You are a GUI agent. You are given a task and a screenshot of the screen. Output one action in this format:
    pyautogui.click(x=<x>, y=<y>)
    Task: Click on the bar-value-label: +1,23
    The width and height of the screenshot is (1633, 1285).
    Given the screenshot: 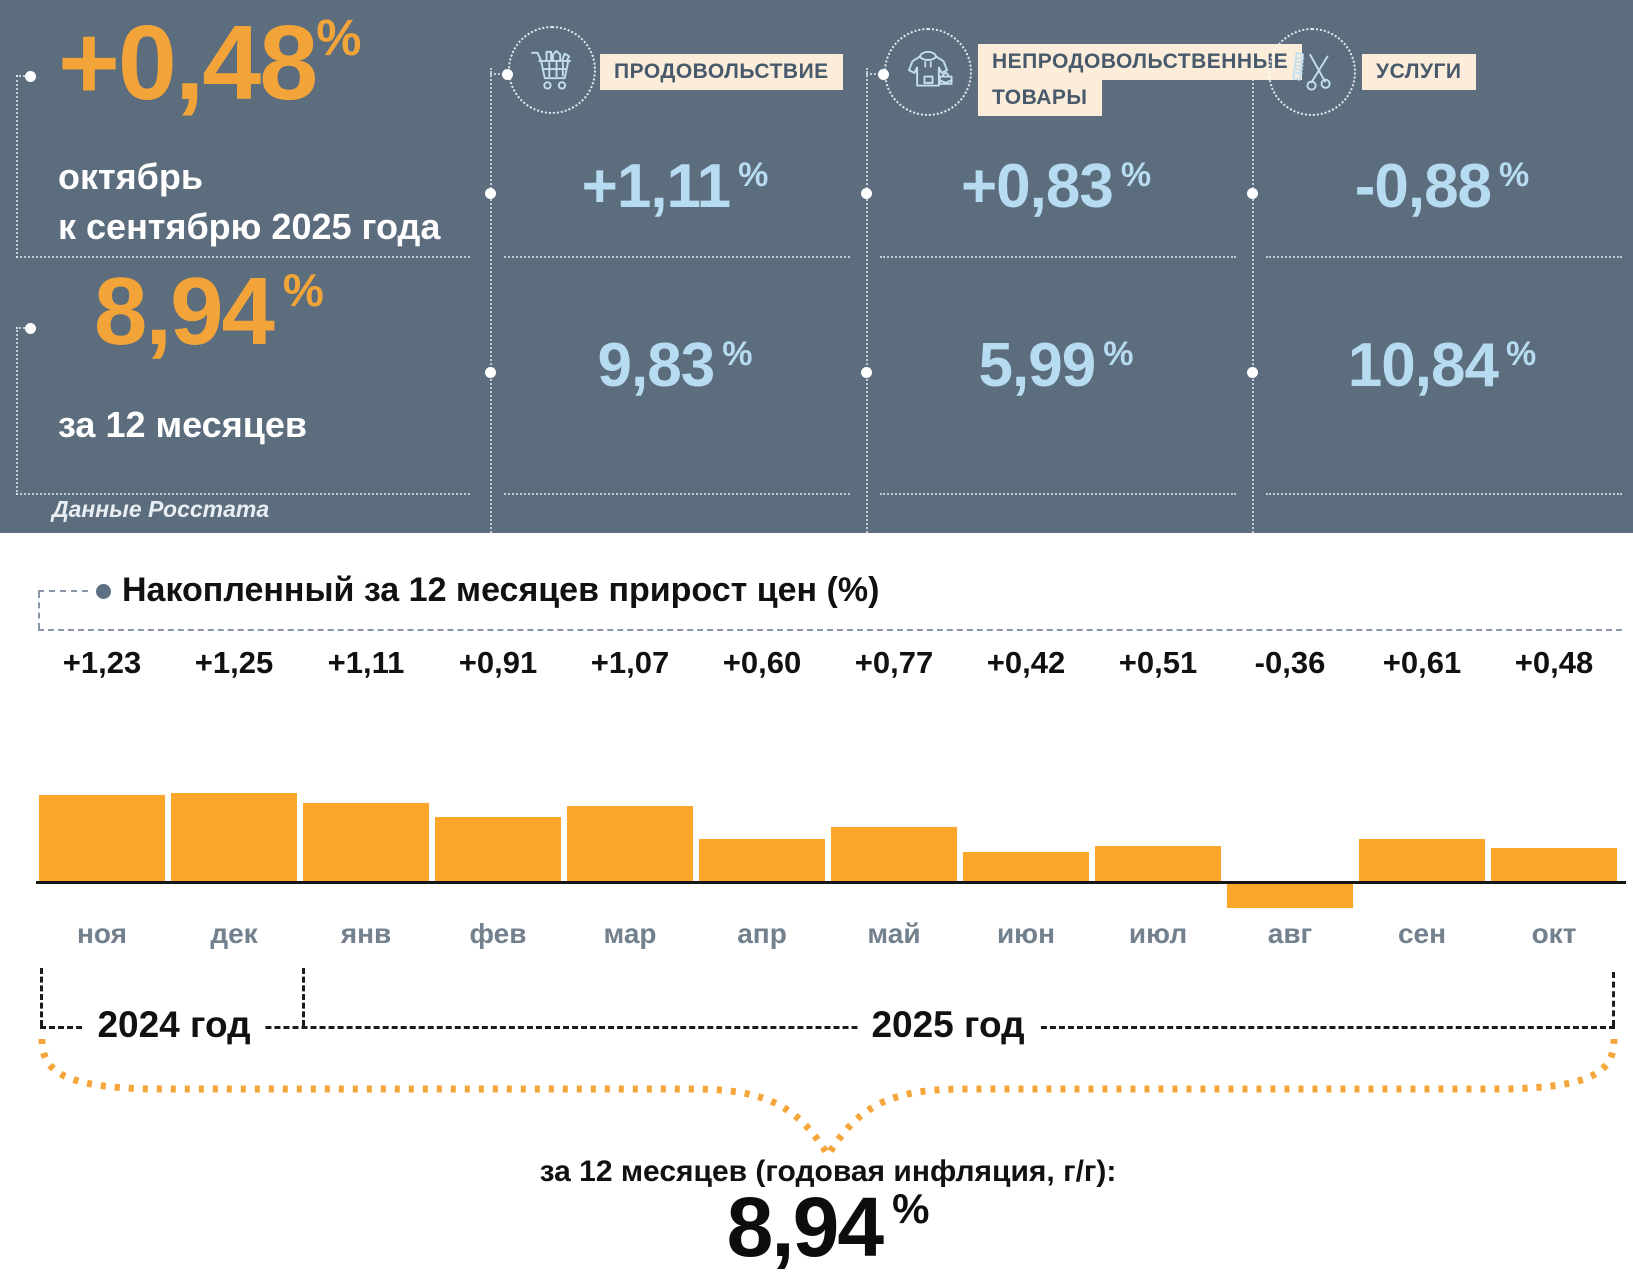 What is the action you would take?
    pyautogui.click(x=102, y=662)
    